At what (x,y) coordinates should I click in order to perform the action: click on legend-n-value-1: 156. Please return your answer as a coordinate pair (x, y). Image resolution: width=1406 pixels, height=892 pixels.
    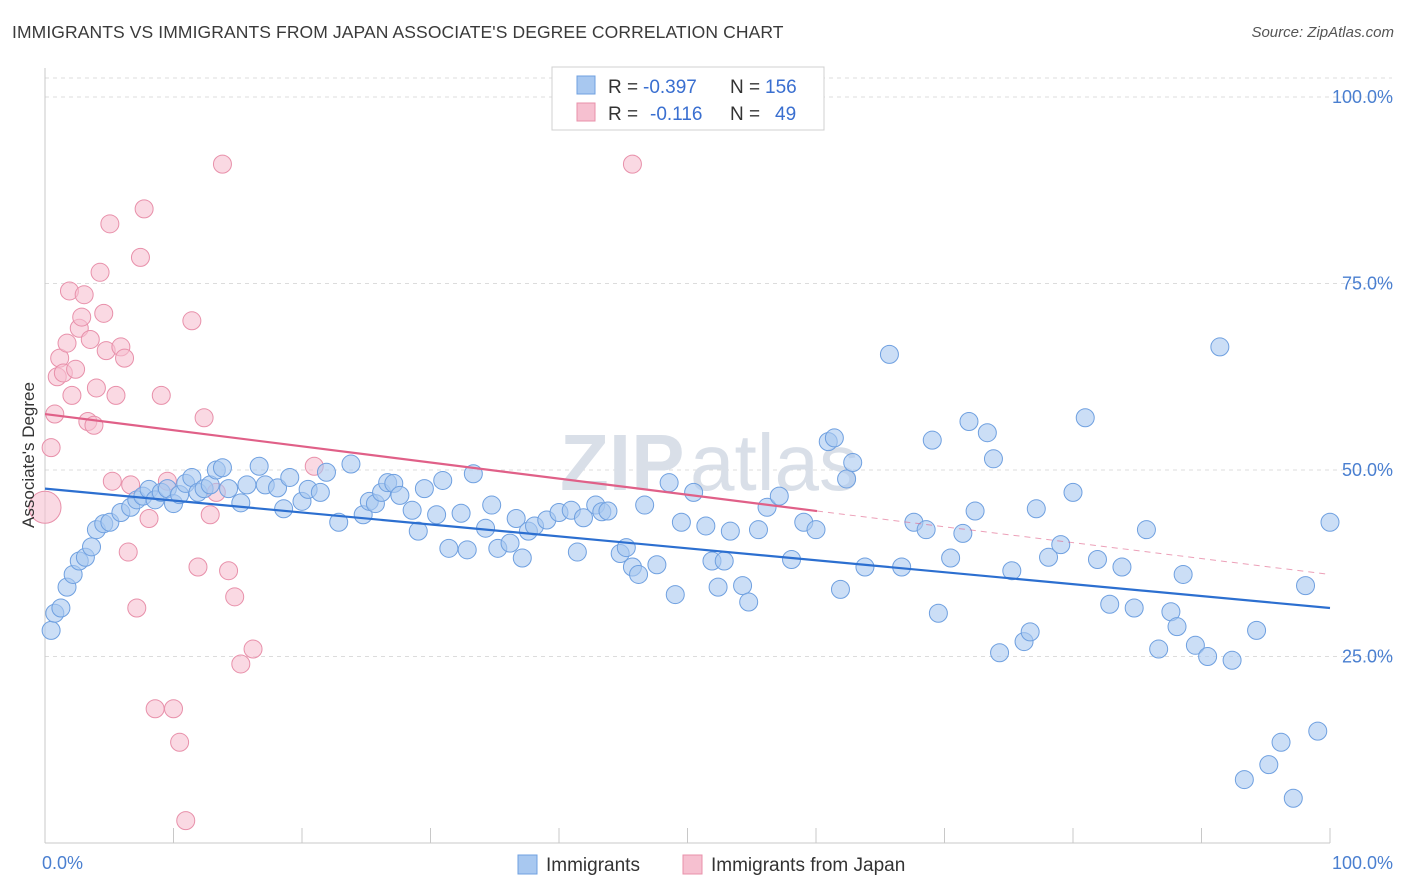
    Looking at the image, I should click on (781, 87).